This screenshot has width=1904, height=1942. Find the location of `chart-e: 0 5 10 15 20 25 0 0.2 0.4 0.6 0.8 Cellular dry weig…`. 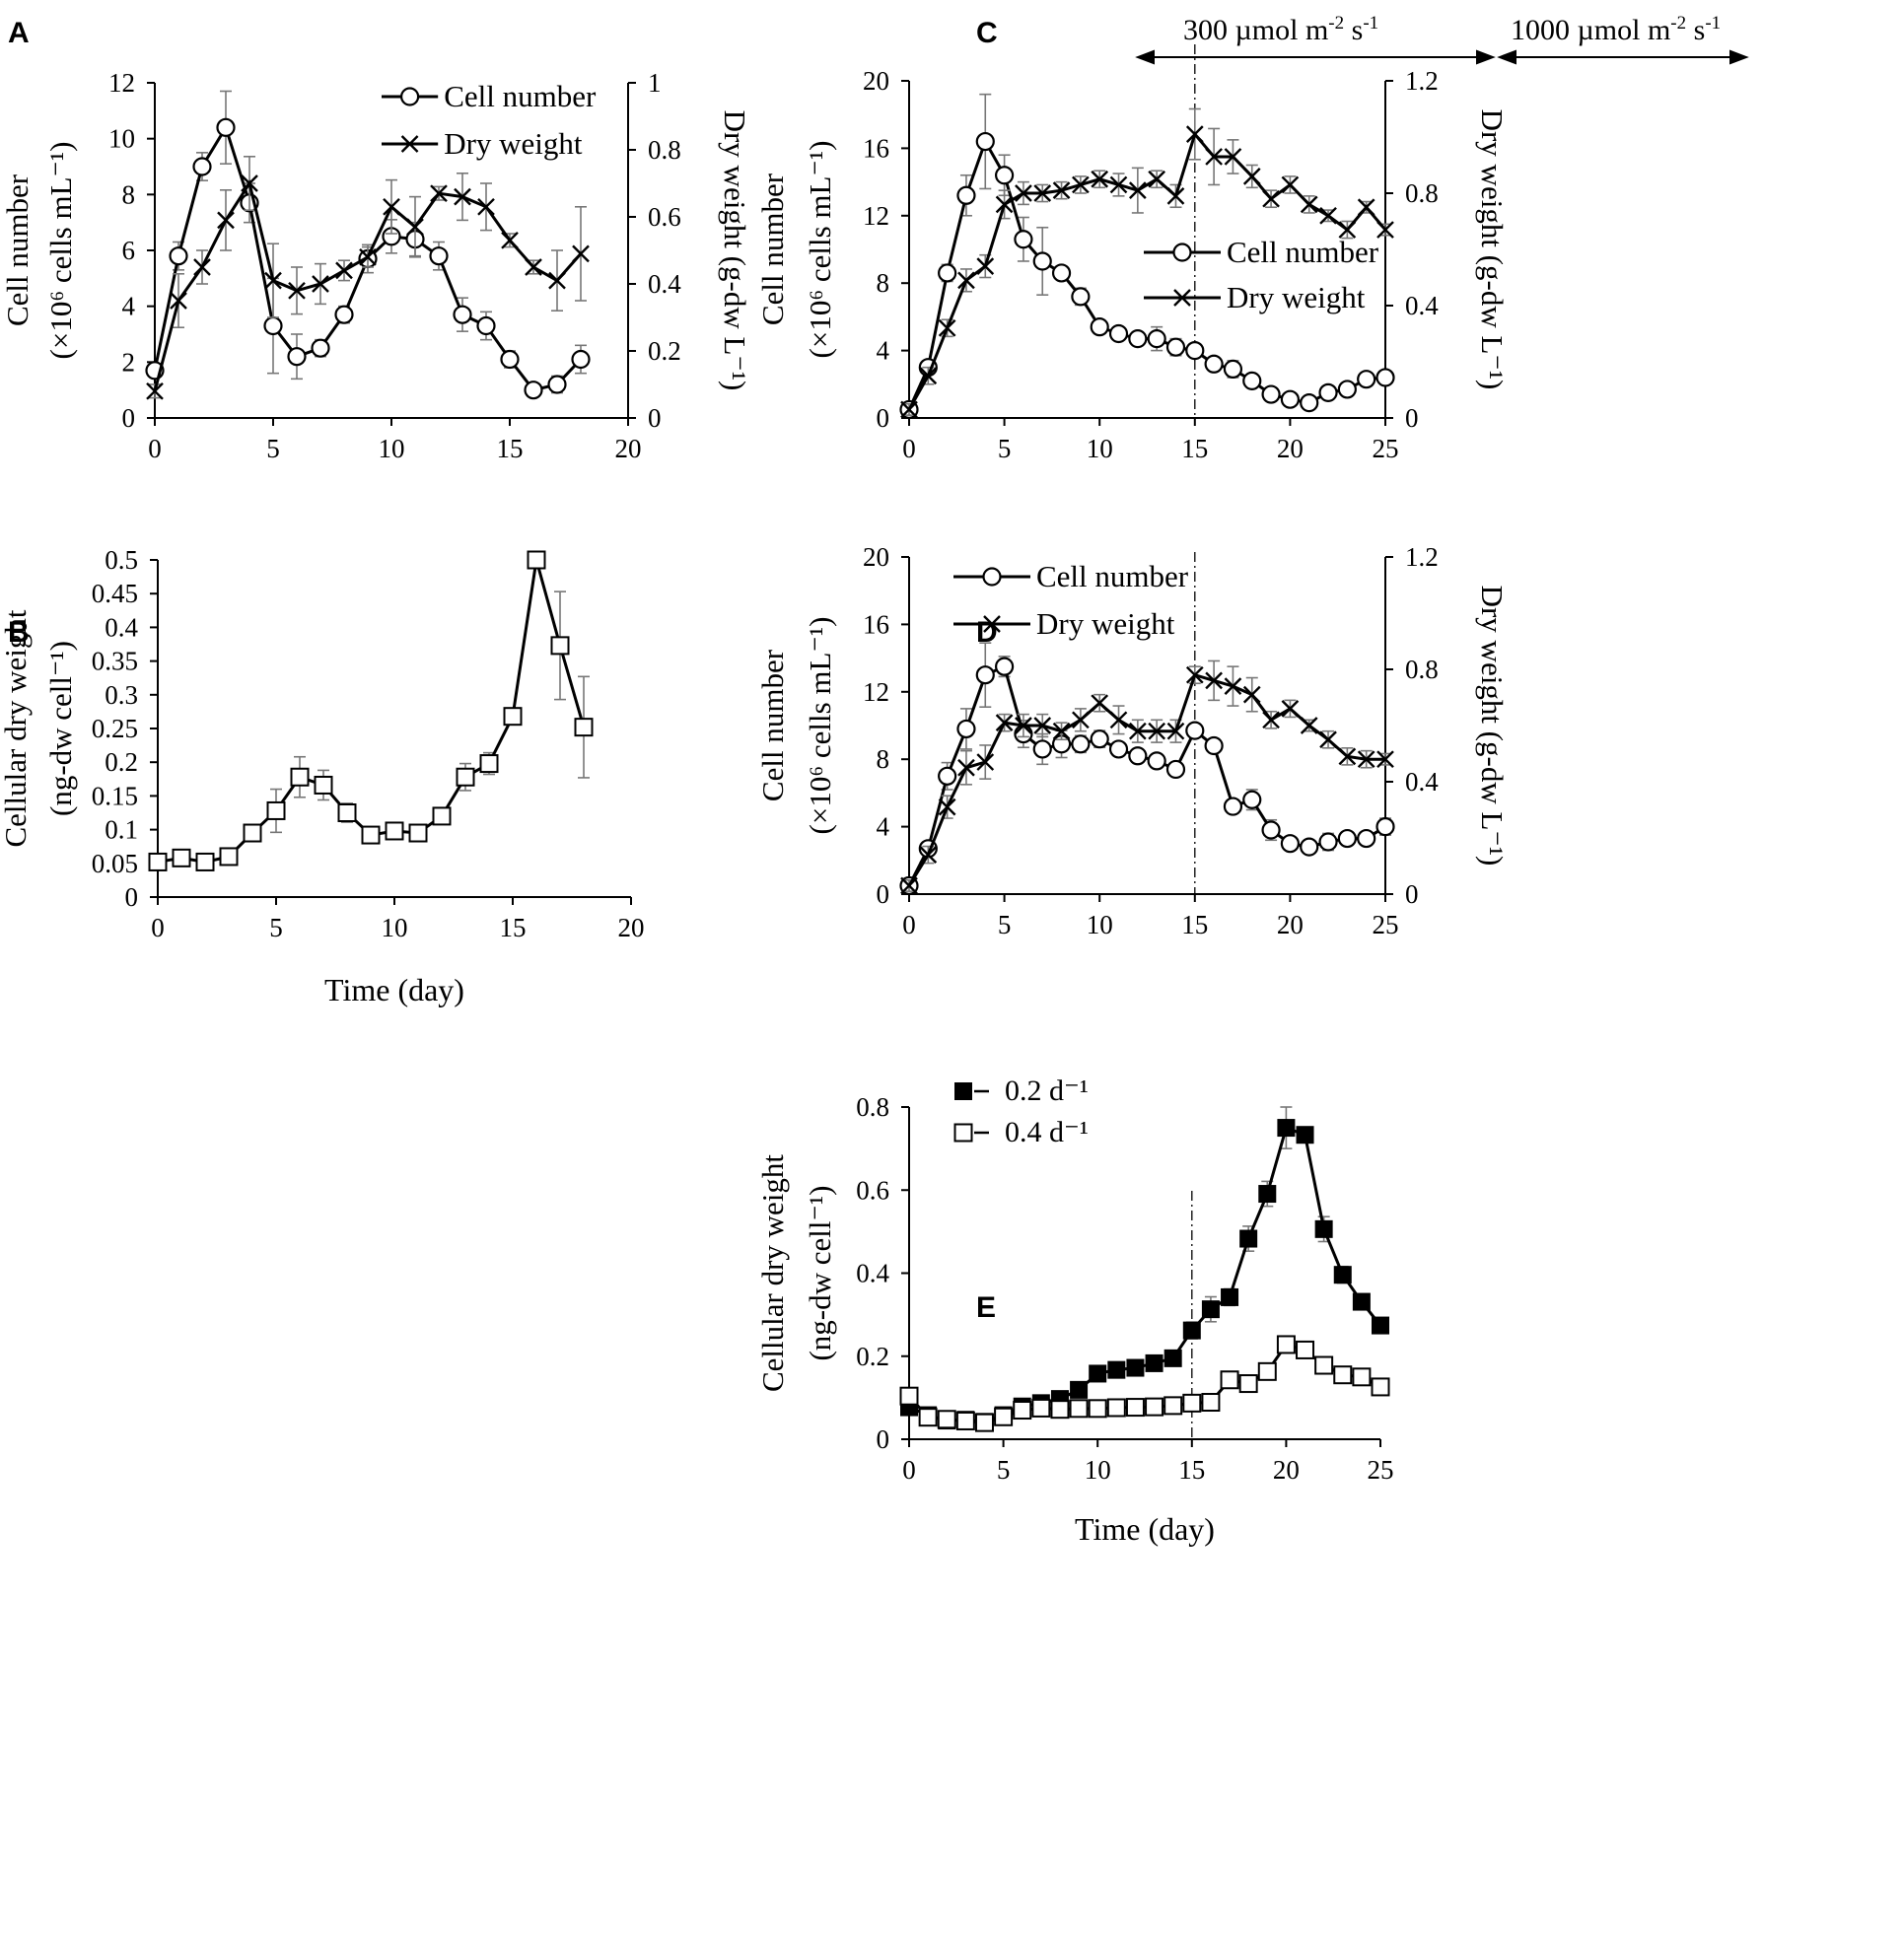

chart-e: 0 5 10 15 20 25 0 0.2 0.4 0.6 0.8 Cellular dry weig… is located at coordinates (1074, 1311).